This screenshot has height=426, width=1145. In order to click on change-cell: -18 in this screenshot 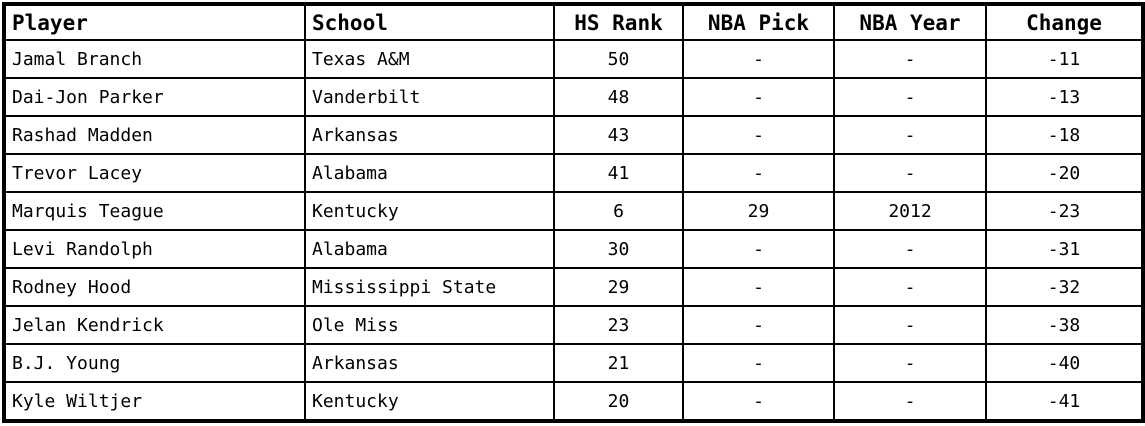, I will do `click(1064, 135)`.